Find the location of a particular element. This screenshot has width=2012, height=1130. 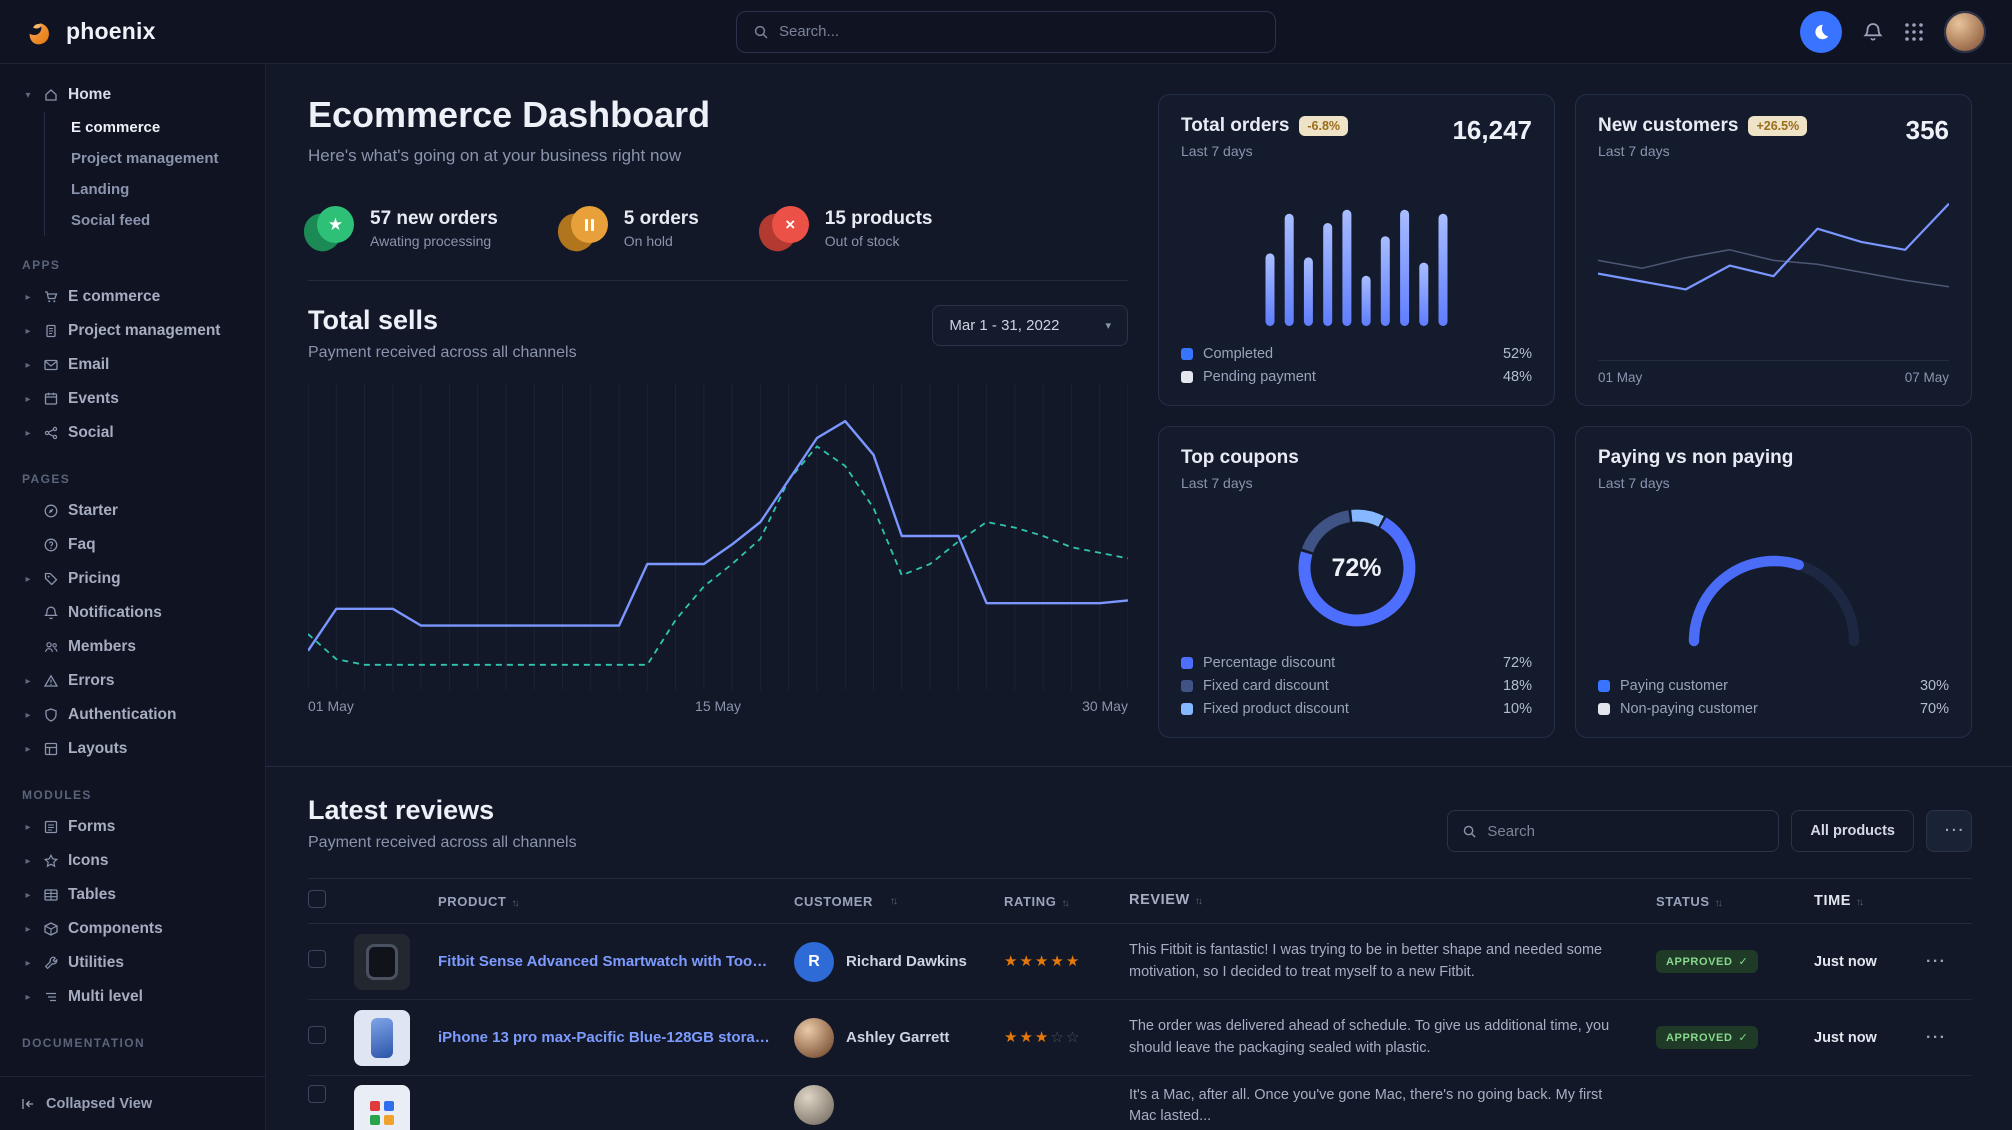

legend-value: 10% is located at coordinates (1517, 709).